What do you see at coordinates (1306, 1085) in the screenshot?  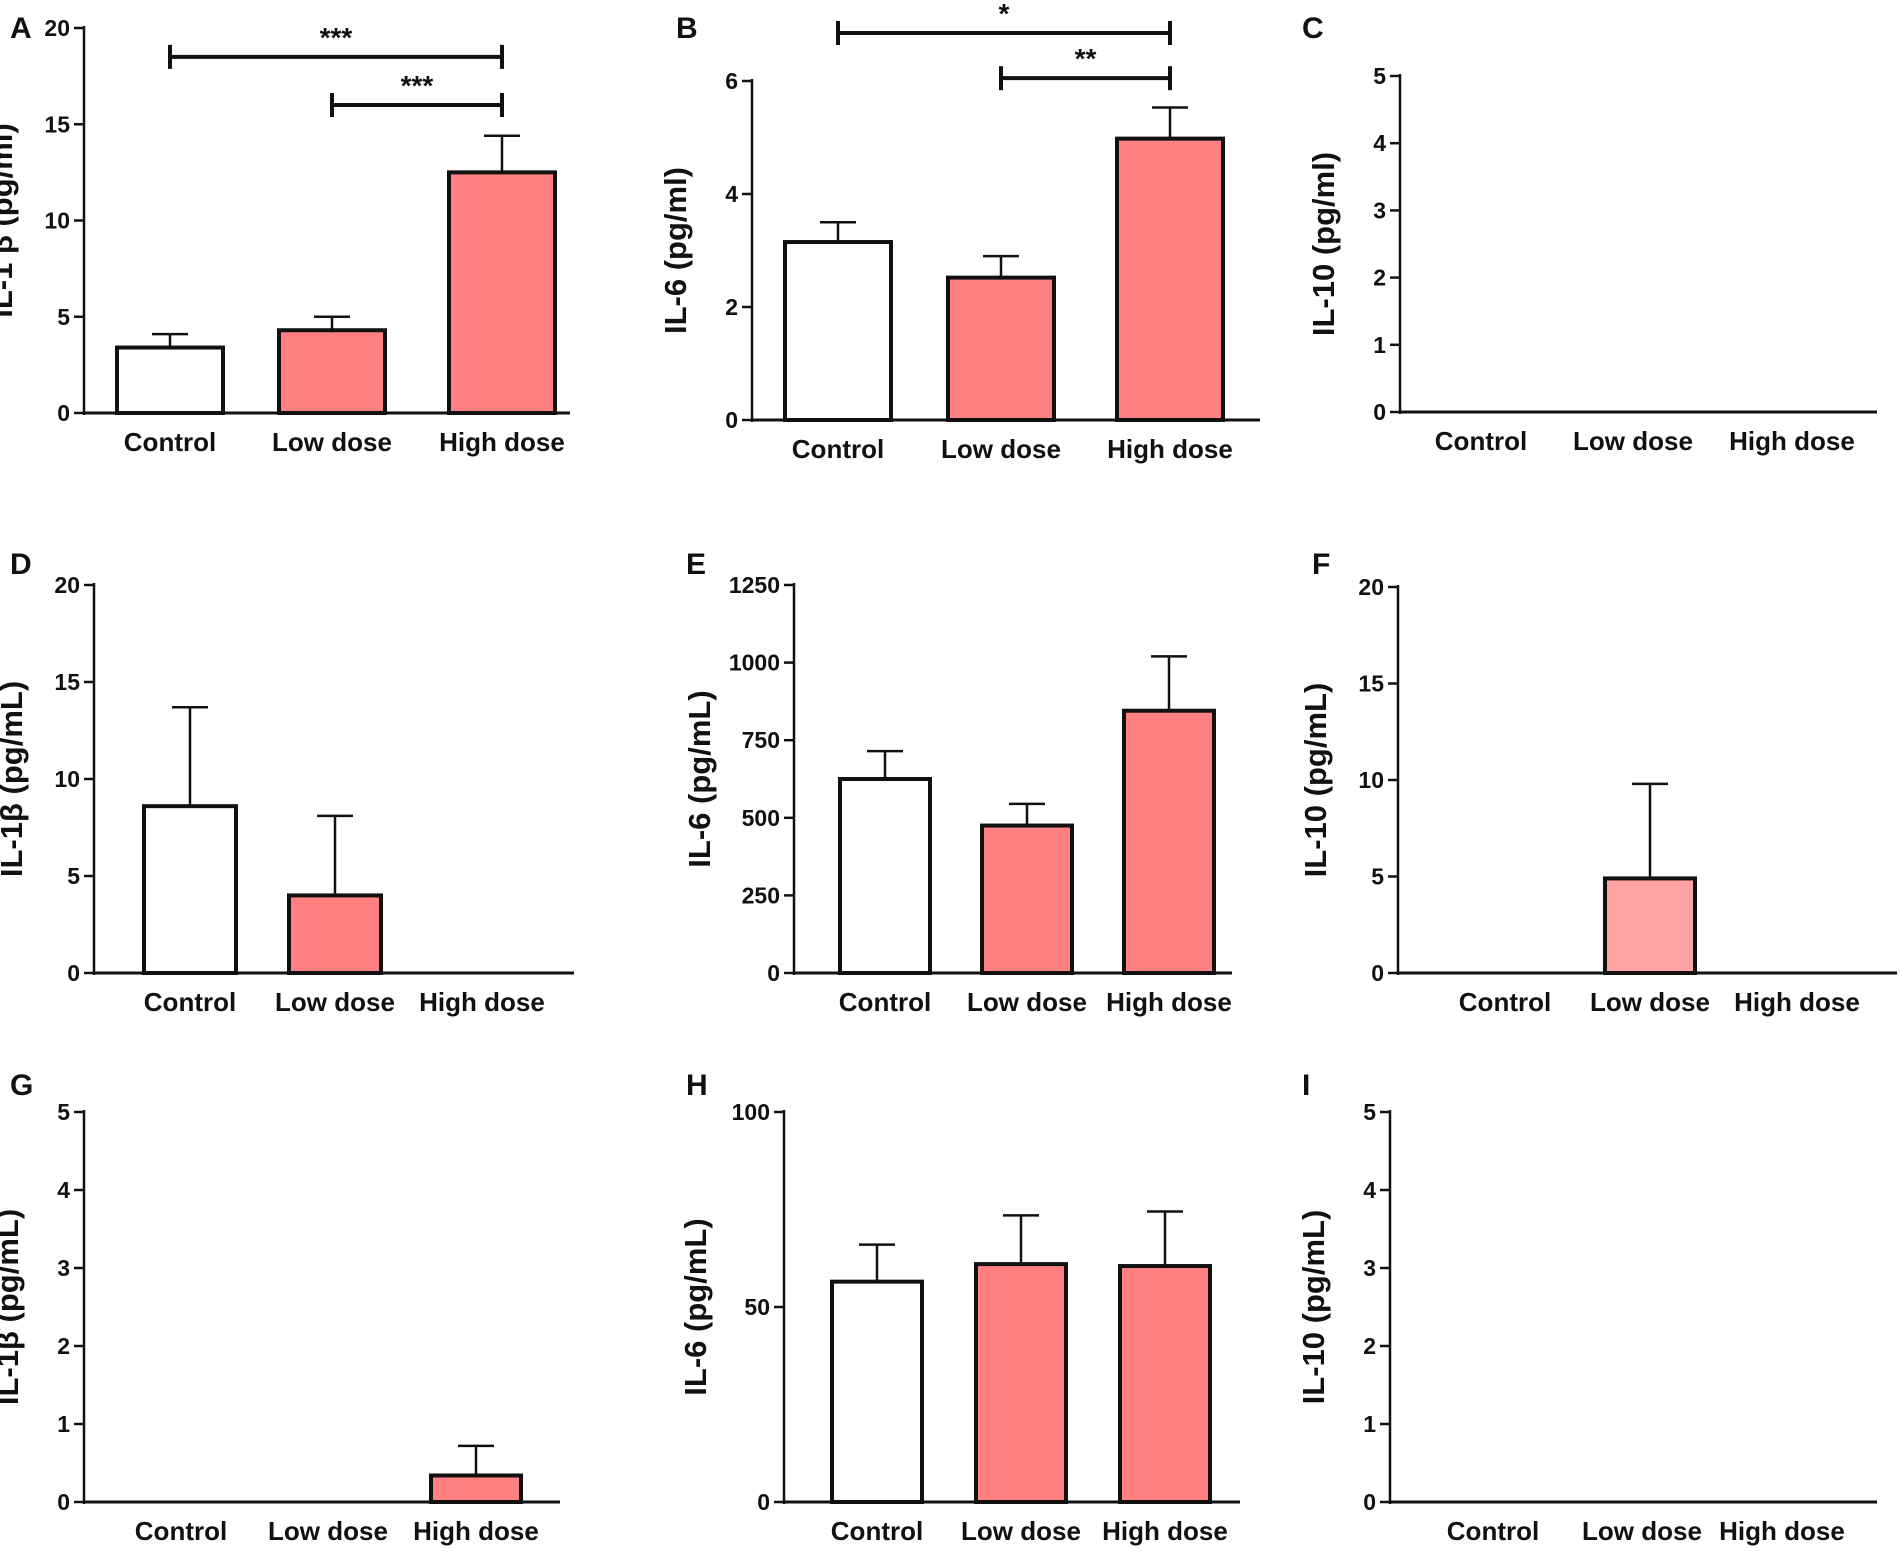 I see `panel-letter: I` at bounding box center [1306, 1085].